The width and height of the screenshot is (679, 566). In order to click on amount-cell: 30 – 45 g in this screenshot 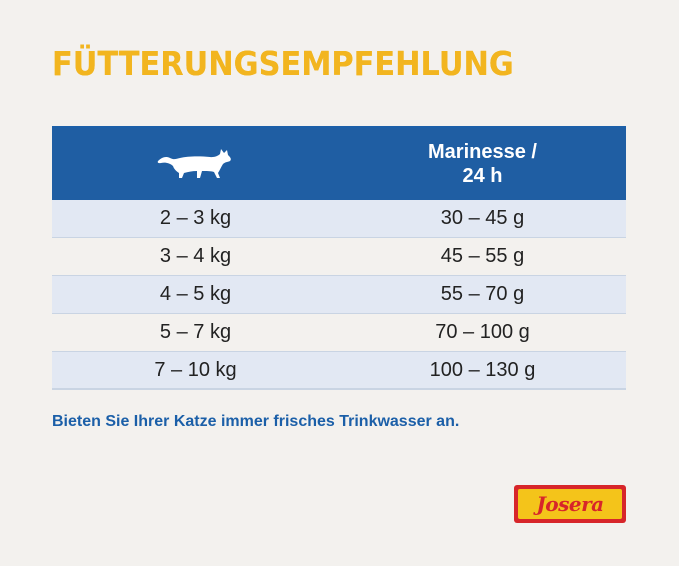, I will do `click(482, 218)`.